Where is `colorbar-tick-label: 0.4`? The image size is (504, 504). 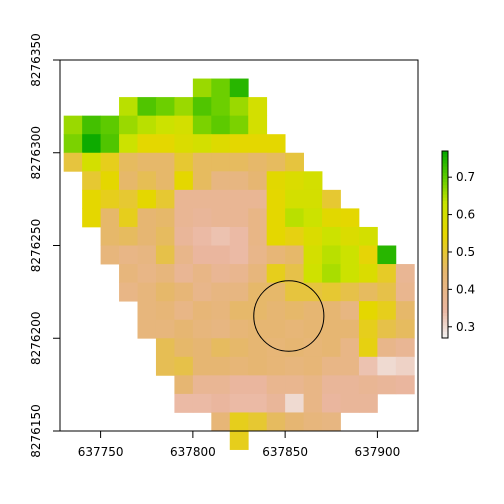 colorbar-tick-label: 0.4 is located at coordinates (465, 289).